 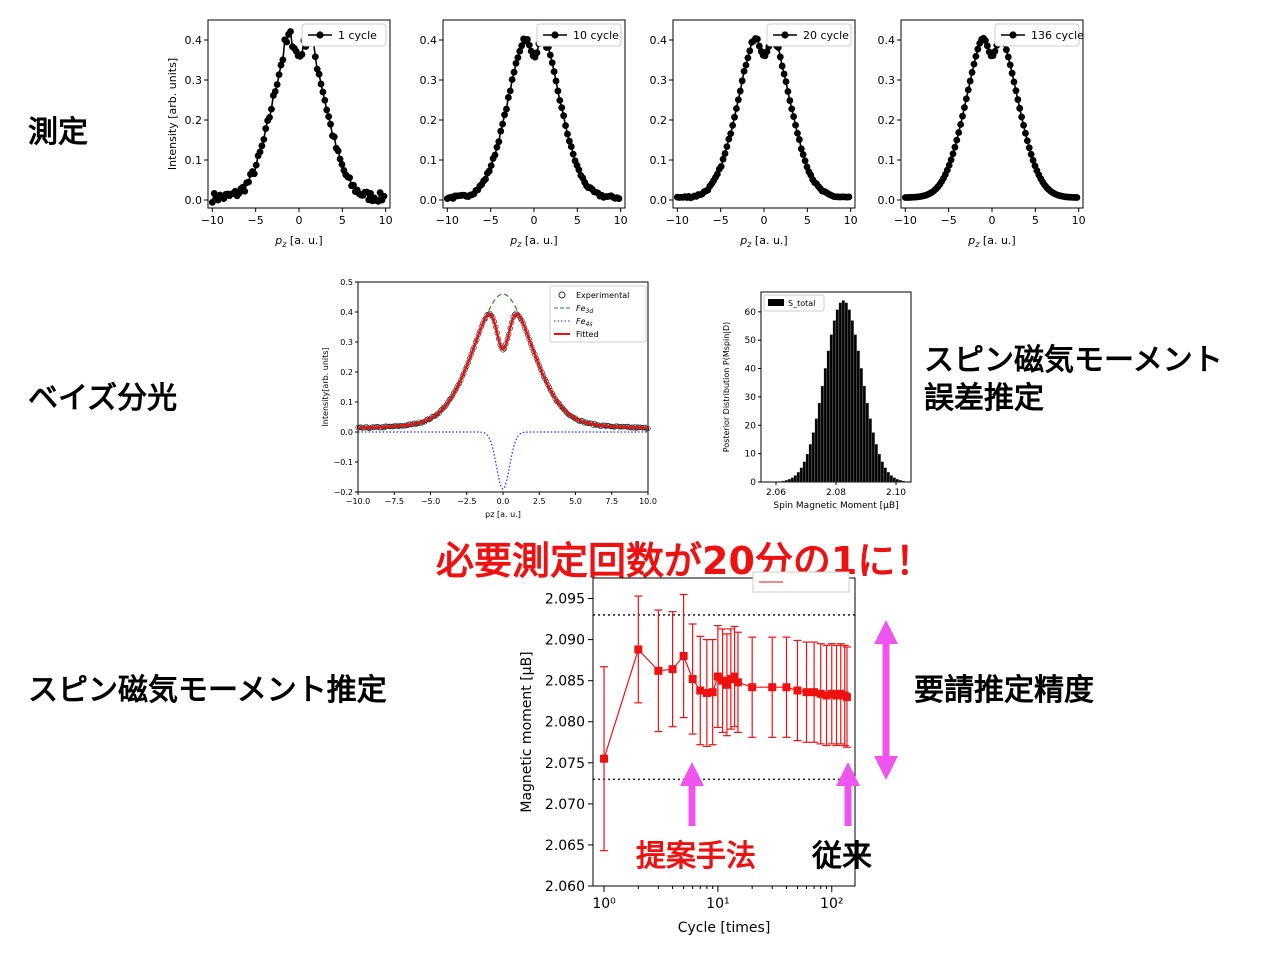 What do you see at coordinates (343, 462) in the screenshot?
I see `y-tick-label: −0.1` at bounding box center [343, 462].